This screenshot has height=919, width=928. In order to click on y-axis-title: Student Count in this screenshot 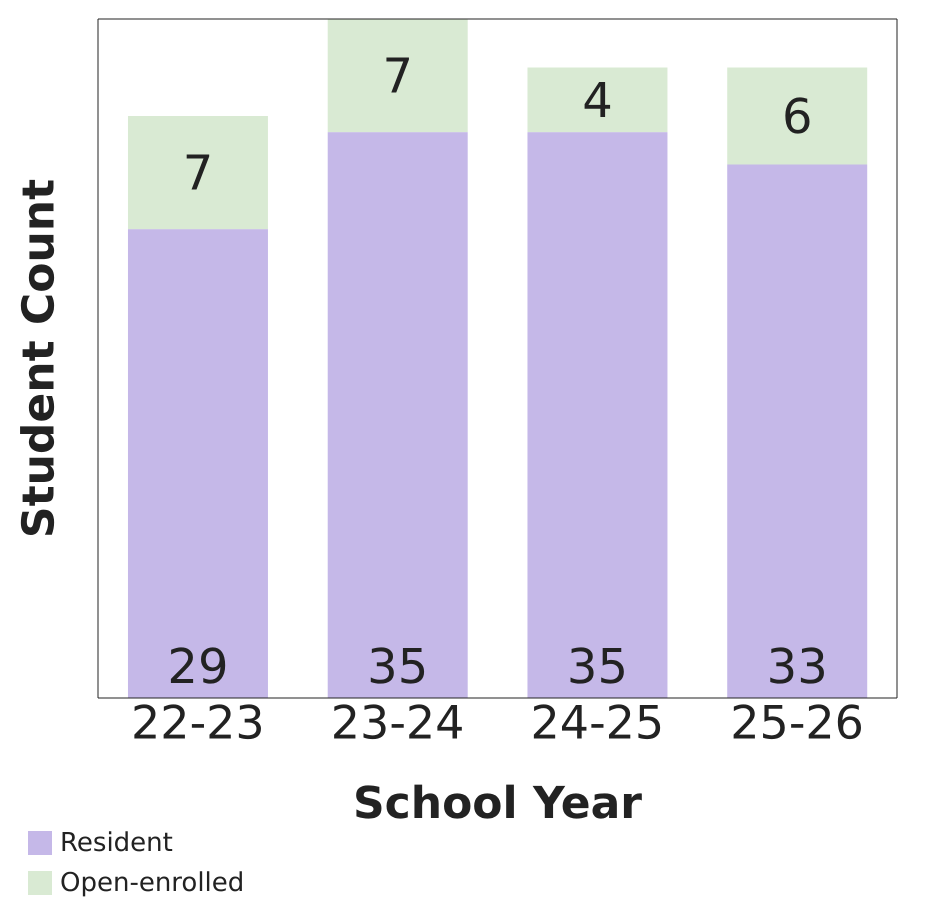, I will do `click(39, 358)`.